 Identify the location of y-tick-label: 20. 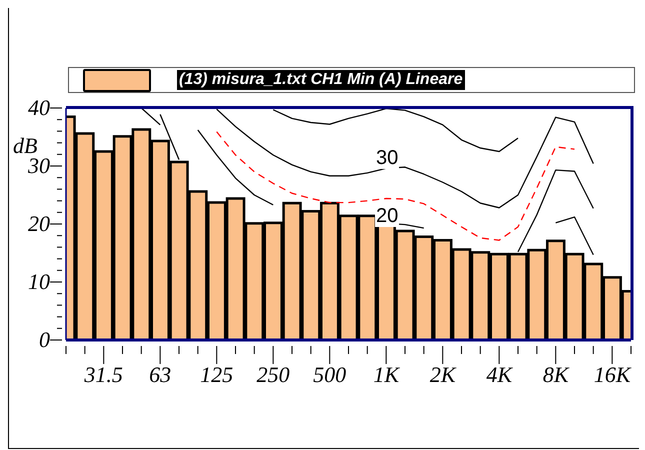
(39, 223).